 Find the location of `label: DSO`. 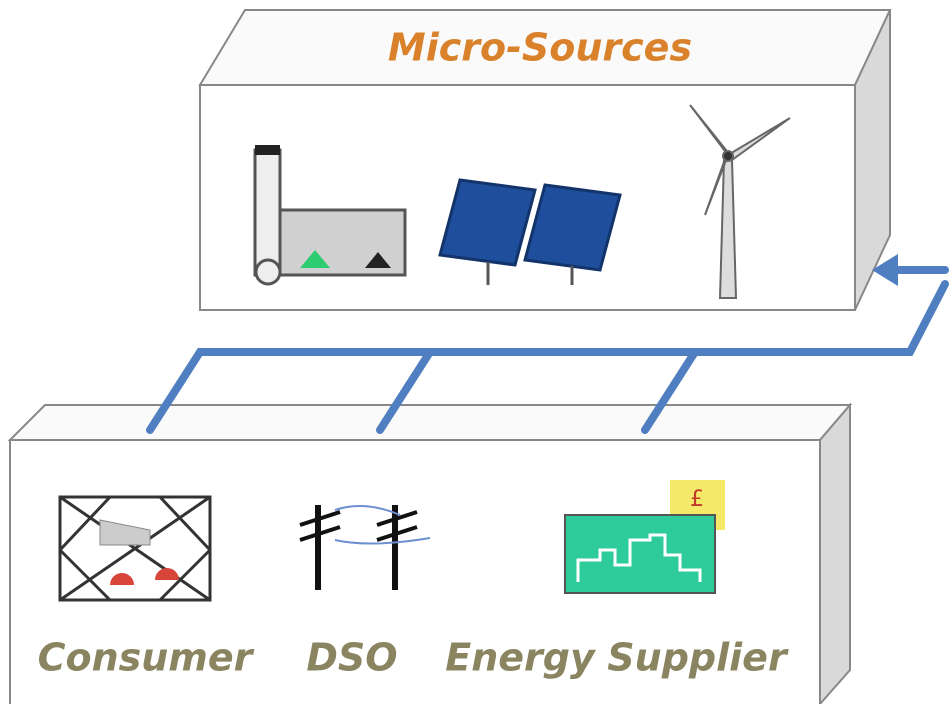

label: DSO is located at coordinates (351, 658).